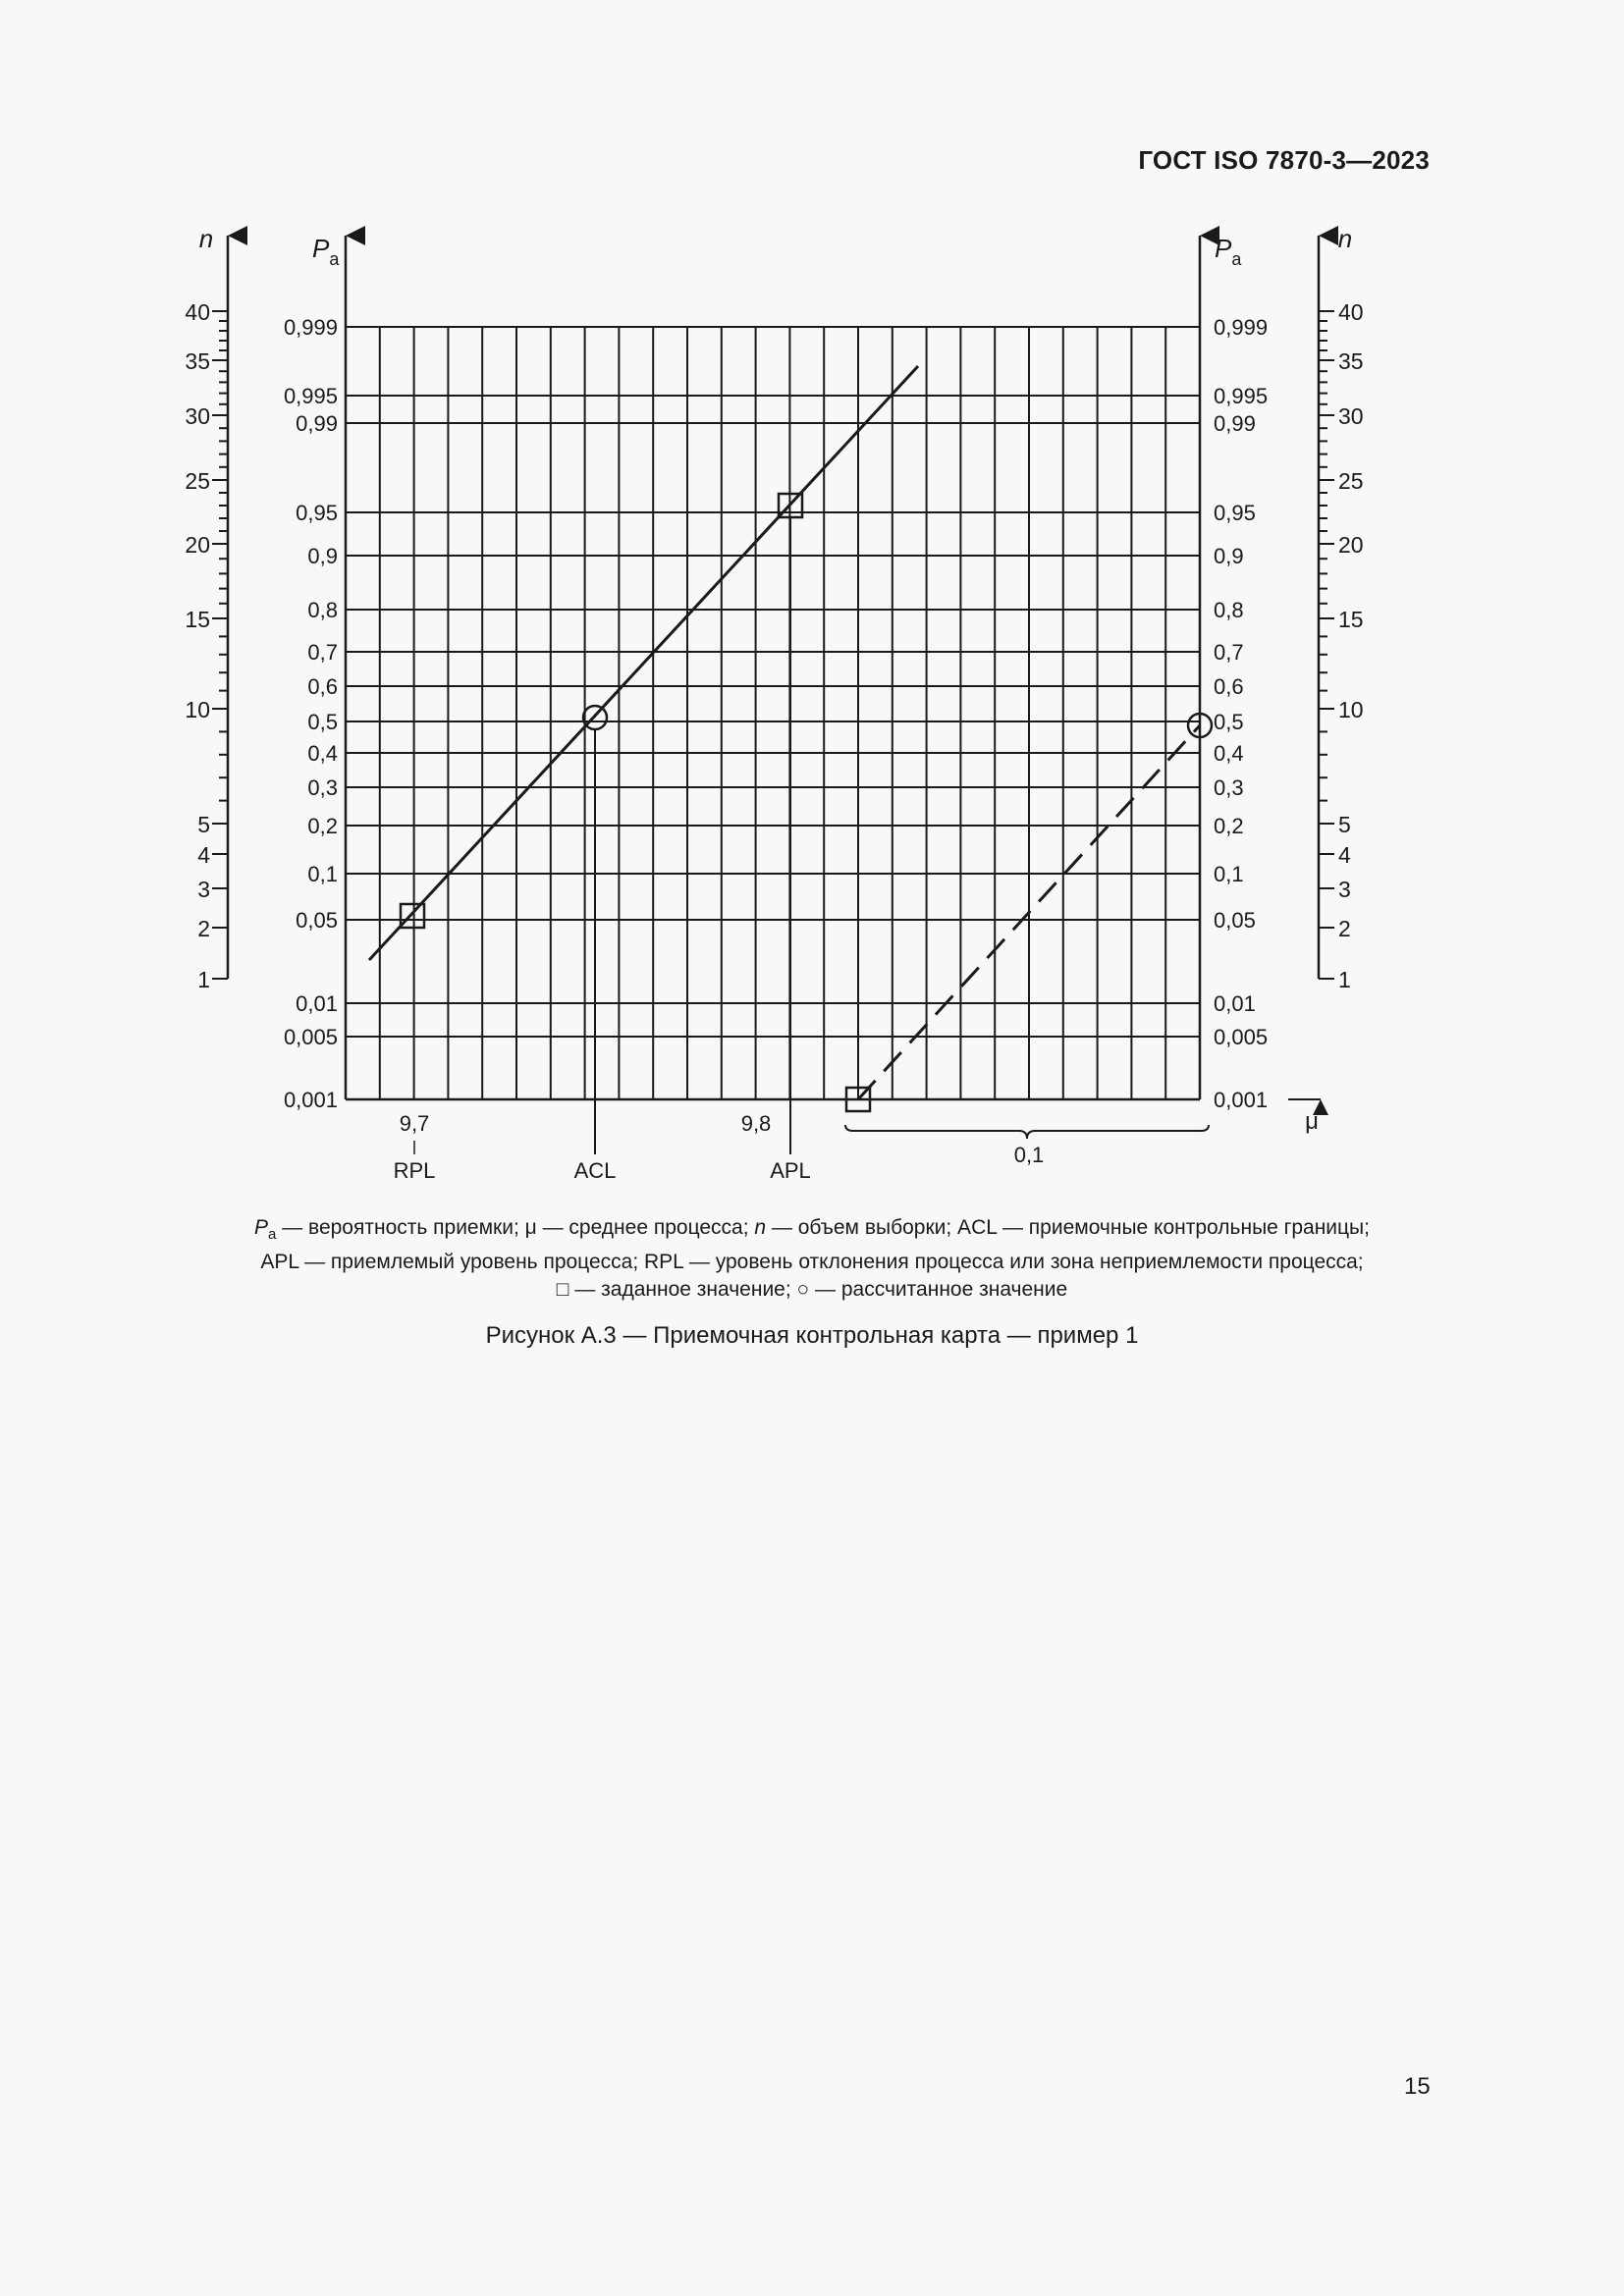 This screenshot has height=2296, width=1624. Describe the element at coordinates (322, 686) in the screenshot. I see `pa-tick-label-left: 0,6` at that location.